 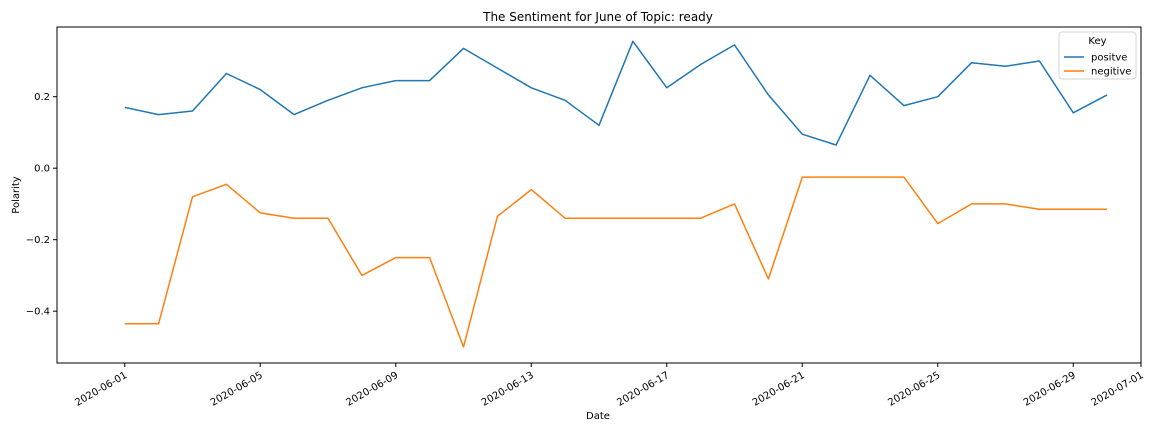 I want to click on y-tick-label: 0.2, so click(x=42, y=97).